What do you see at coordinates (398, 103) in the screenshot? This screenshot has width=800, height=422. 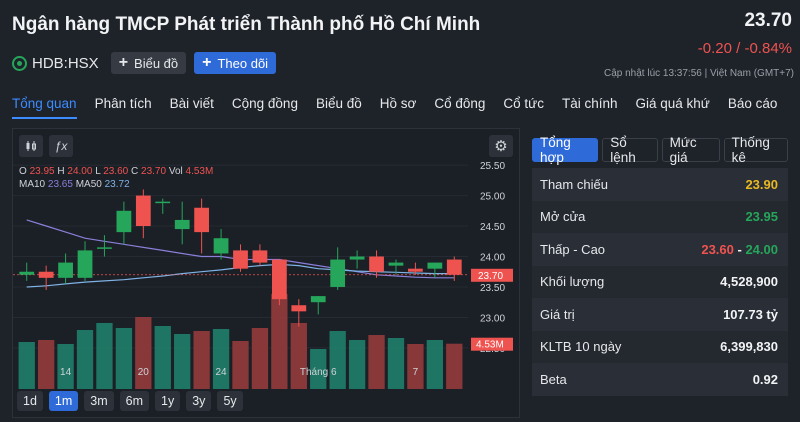 I see `tab-profile: Hồ sơ` at bounding box center [398, 103].